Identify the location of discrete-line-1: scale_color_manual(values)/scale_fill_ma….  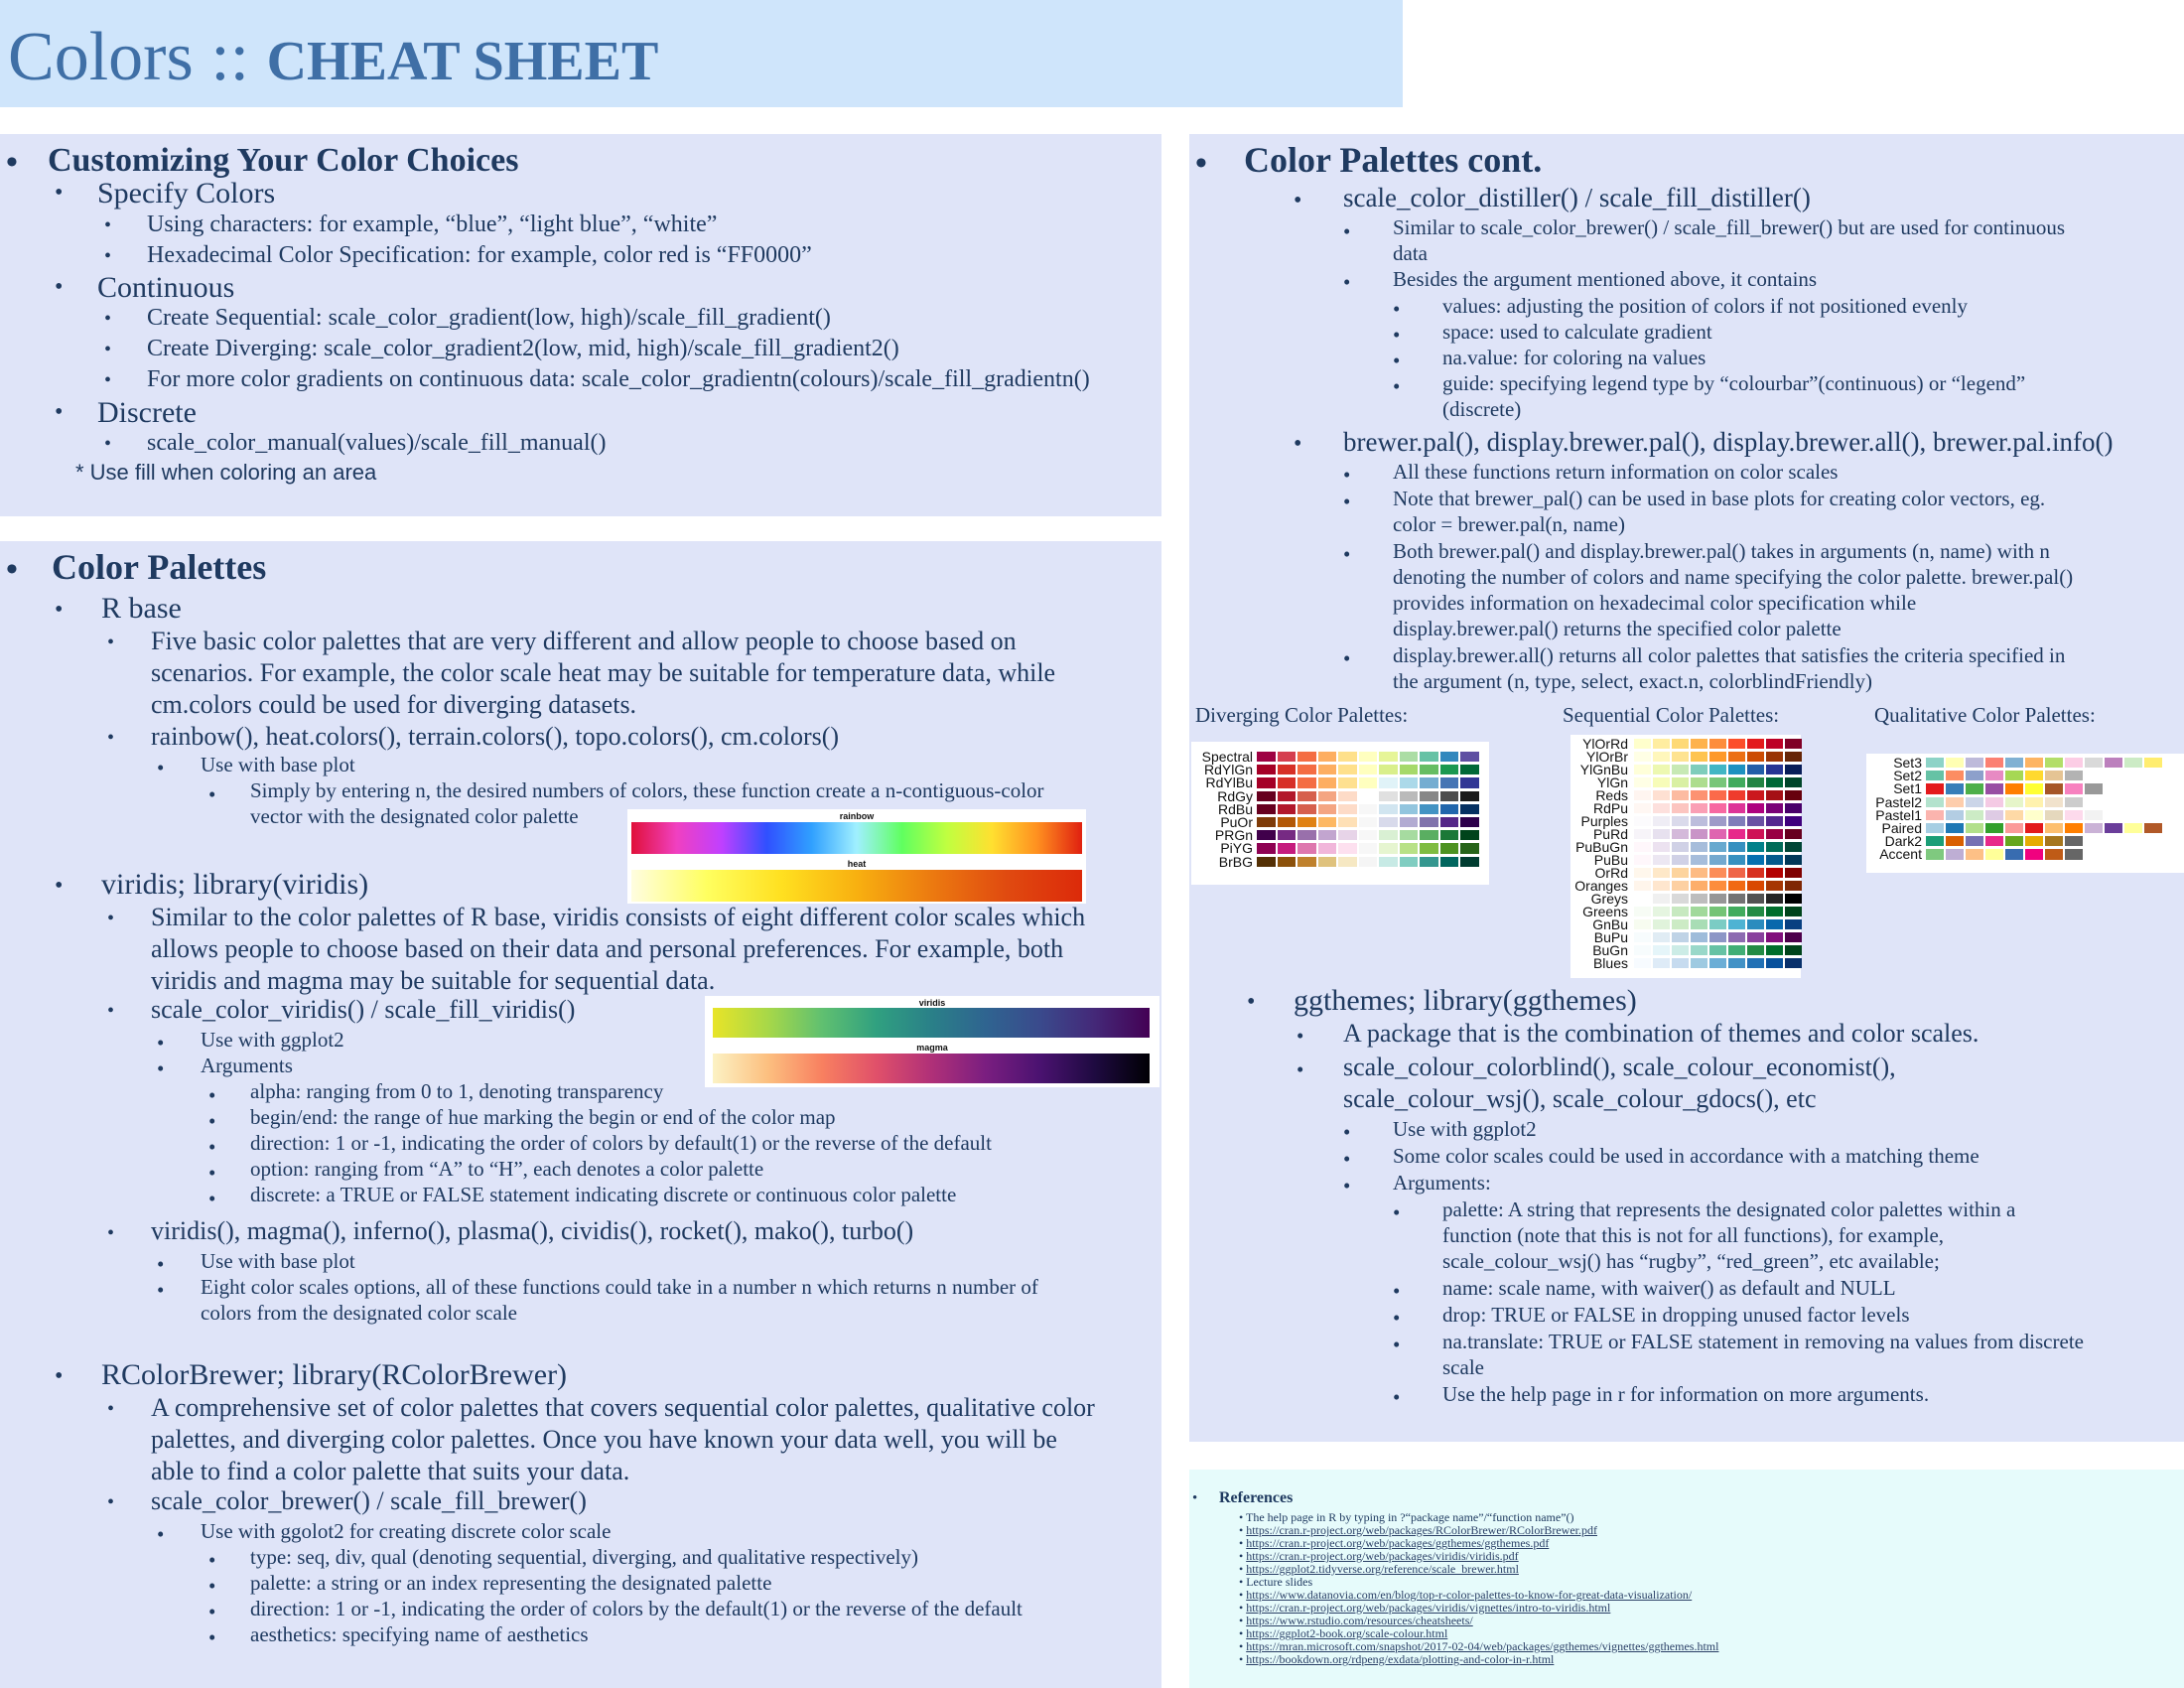
(377, 443).